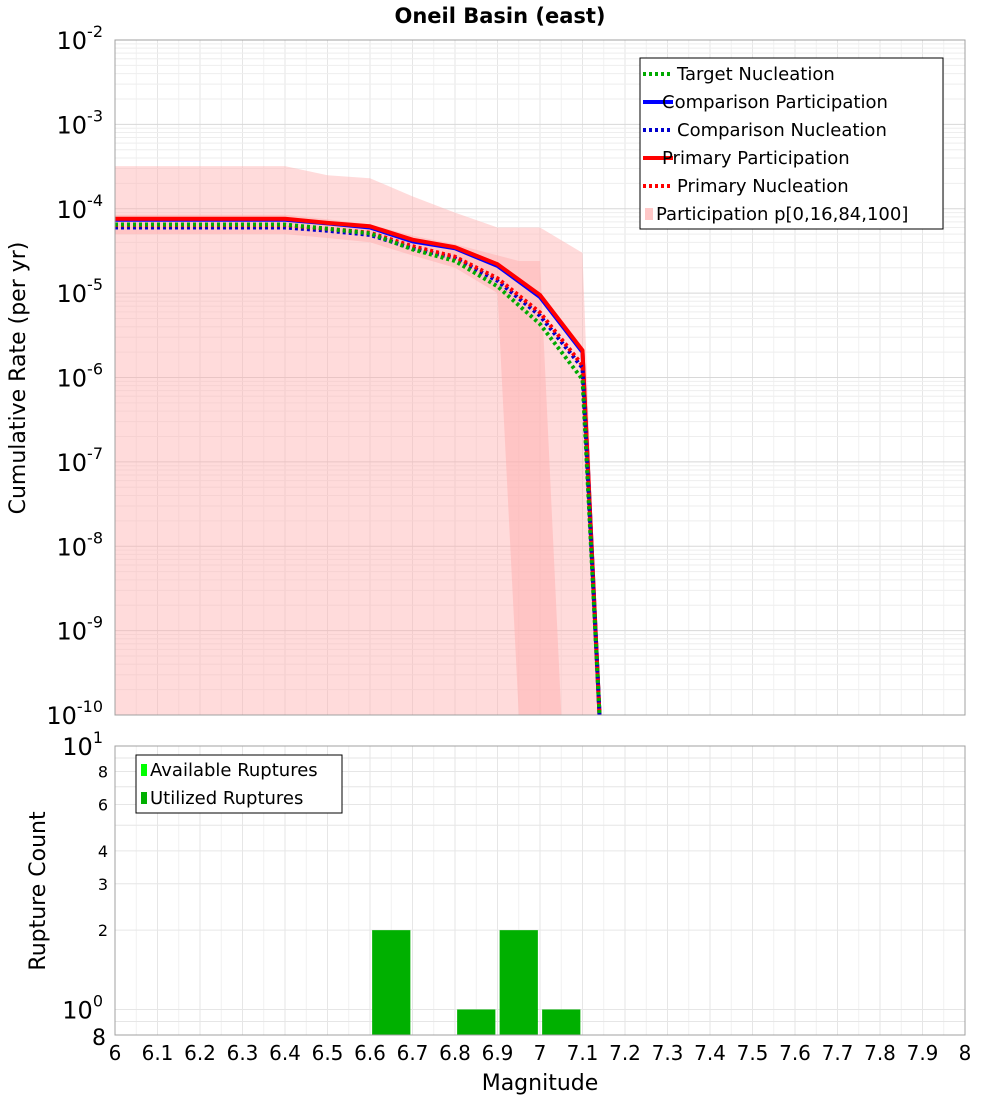  I want to click on legend-label: Primary Nucleation, so click(763, 186).